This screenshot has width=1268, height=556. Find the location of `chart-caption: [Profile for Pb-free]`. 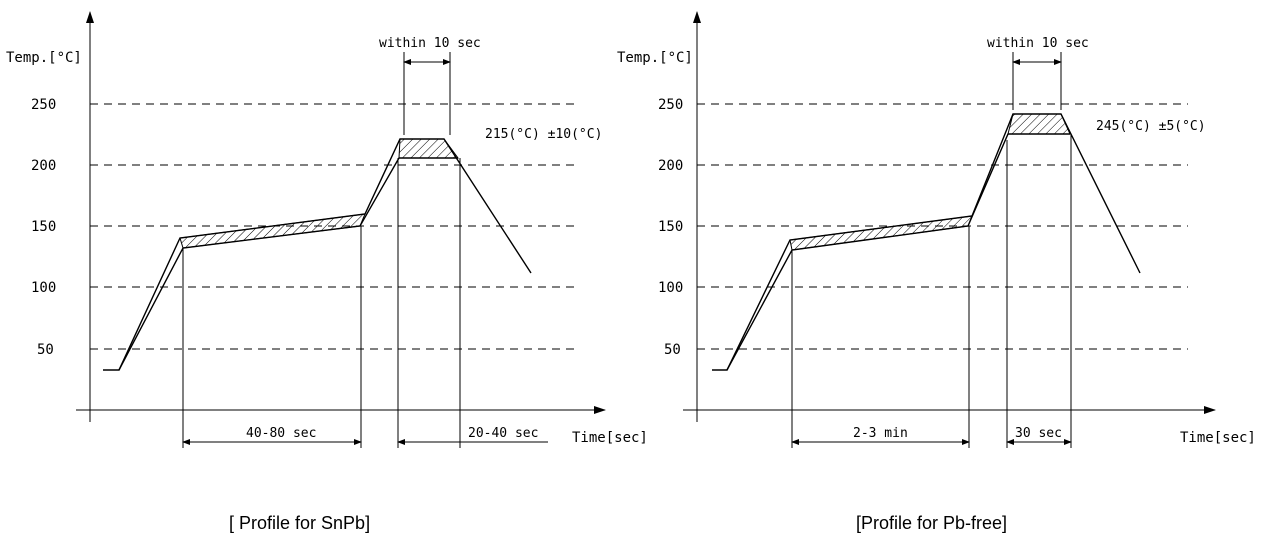

chart-caption: [Profile for Pb-free] is located at coordinates (931, 523).